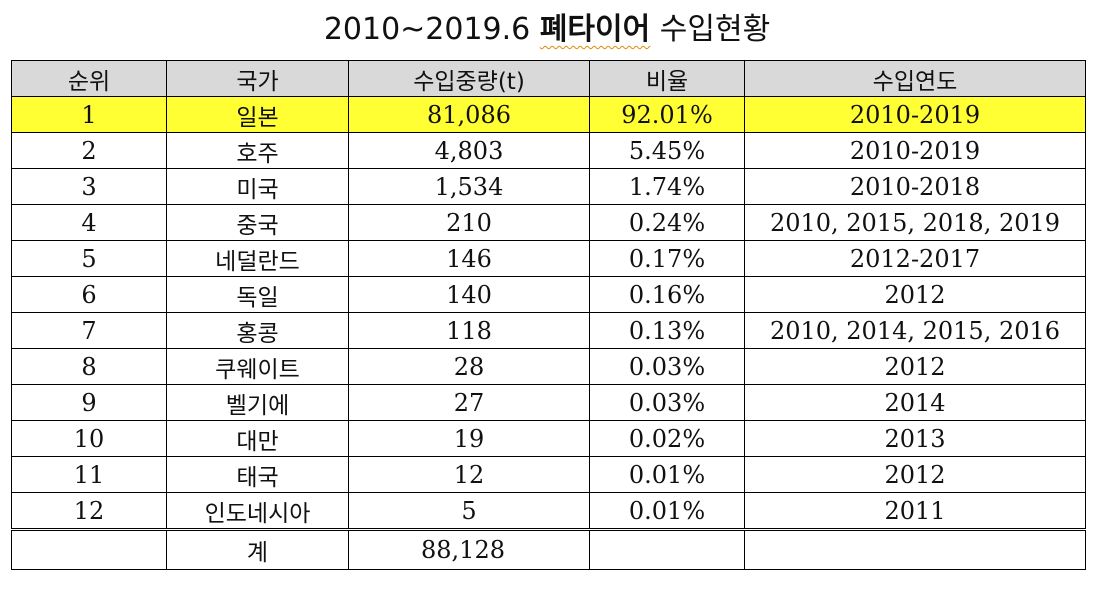 Image resolution: width=1094 pixels, height=600 pixels. Describe the element at coordinates (915, 438) in the screenshot. I see `years-cell: 2013` at that location.